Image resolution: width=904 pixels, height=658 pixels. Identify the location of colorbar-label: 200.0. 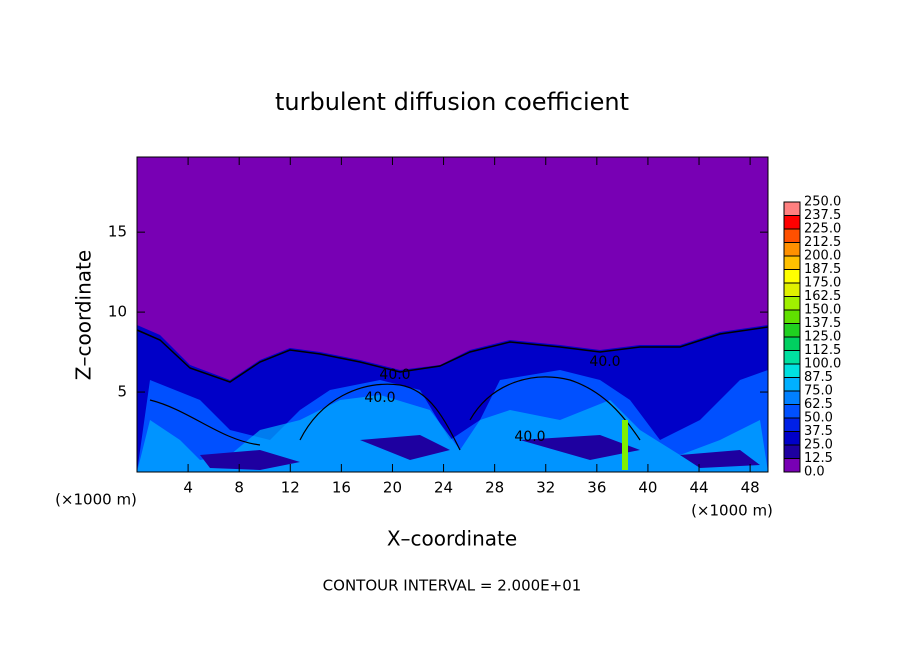
(822, 256).